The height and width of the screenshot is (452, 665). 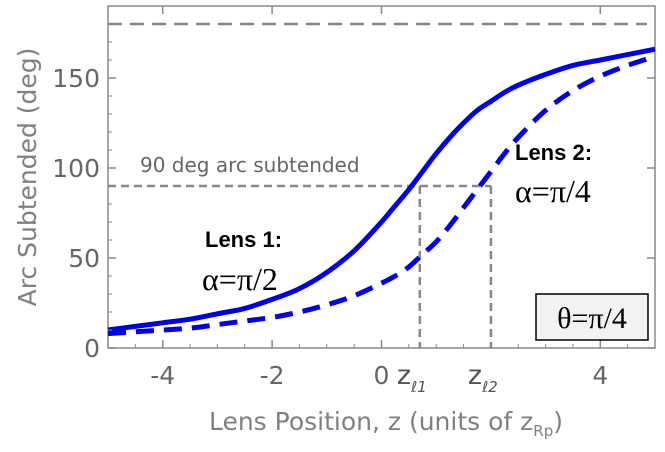 I want to click on z-marker-label-2: zℓ2, so click(x=483, y=378).